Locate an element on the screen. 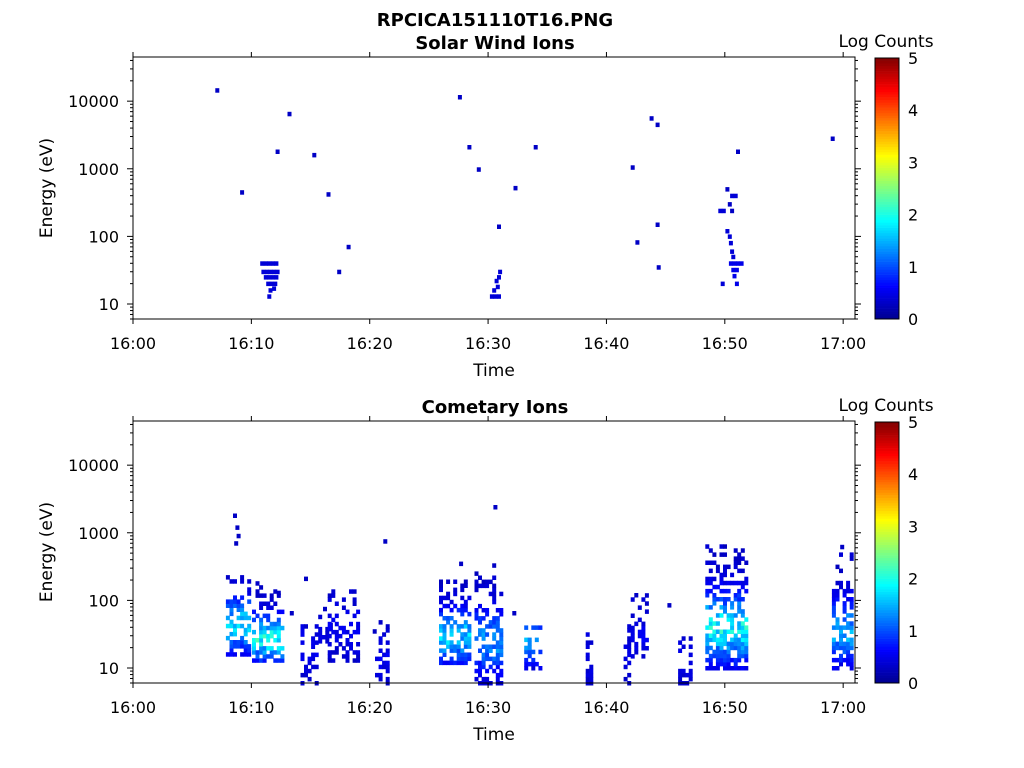  x-tick-label: 16:40 is located at coordinates (606, 343).